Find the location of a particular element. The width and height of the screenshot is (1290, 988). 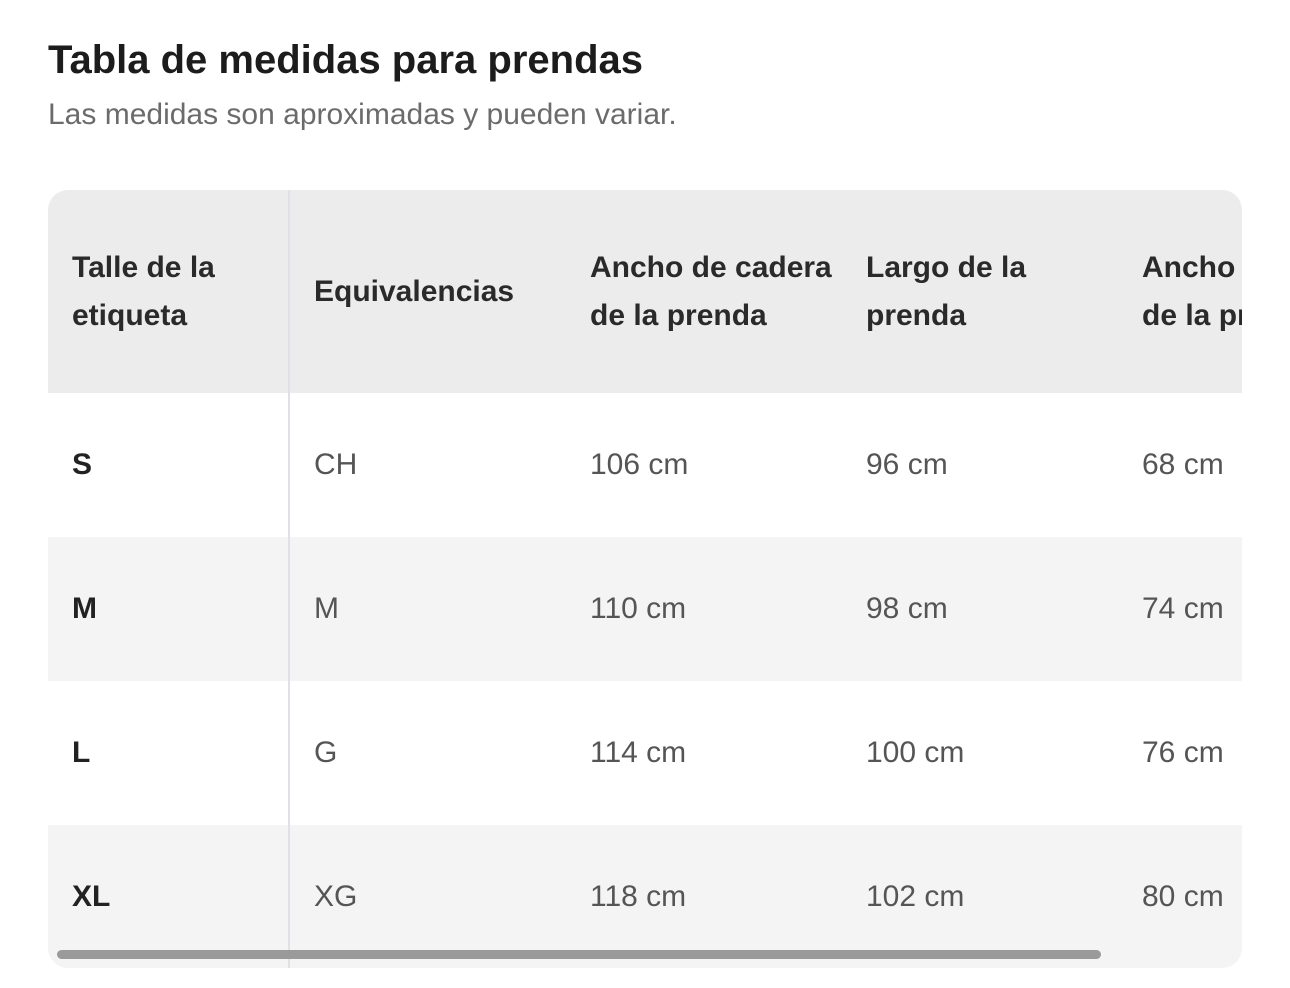

table-cell: 76 cm is located at coordinates (1183, 752).